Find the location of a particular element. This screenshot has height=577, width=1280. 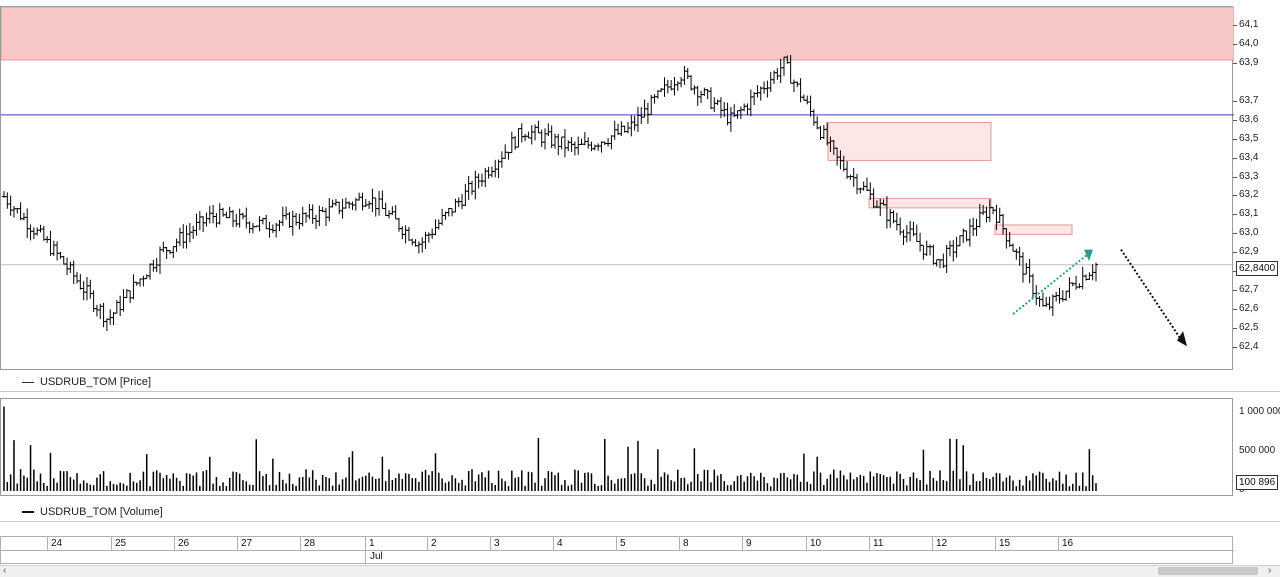

volume-legend: USDRUB_TOM [Volume] is located at coordinates (92, 512).